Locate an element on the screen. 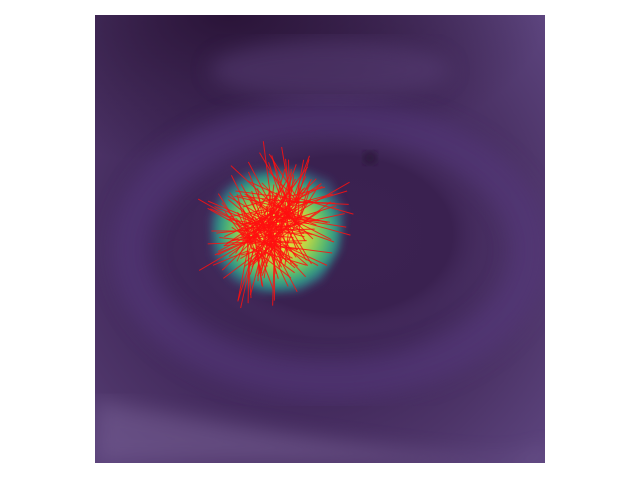 This screenshot has width=640, height=480. ray-group is located at coordinates (275, 225).